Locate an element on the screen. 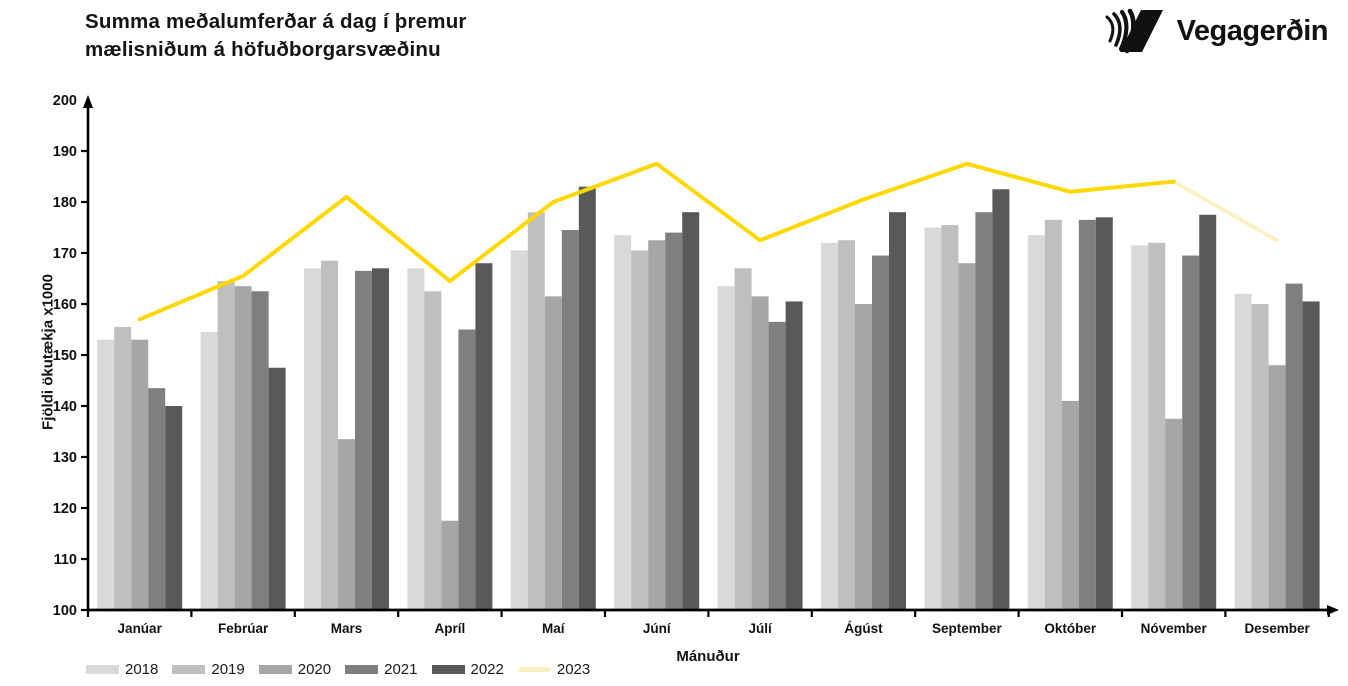 The height and width of the screenshot is (686, 1348). legend-label-2020: 2020 is located at coordinates (314, 669).